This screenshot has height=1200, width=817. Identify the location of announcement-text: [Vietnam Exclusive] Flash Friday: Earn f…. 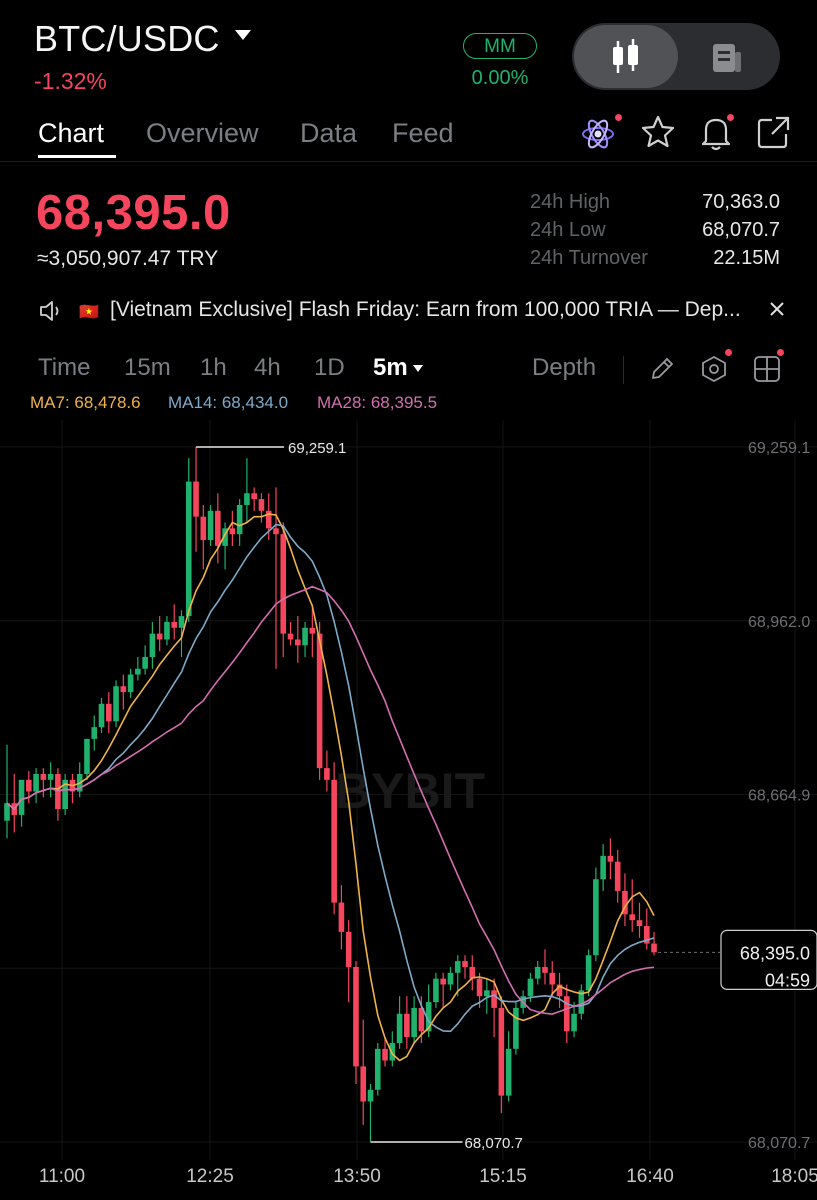
(425, 309).